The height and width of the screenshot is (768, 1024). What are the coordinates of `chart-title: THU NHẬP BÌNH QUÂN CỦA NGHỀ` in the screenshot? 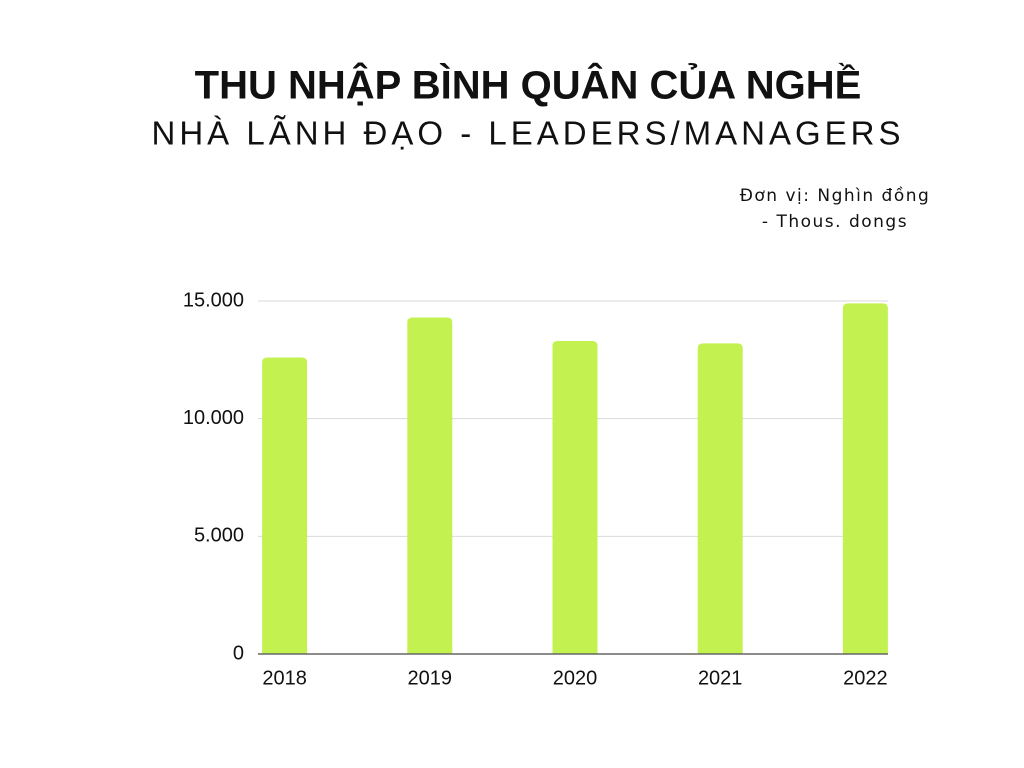 It's located at (528, 85).